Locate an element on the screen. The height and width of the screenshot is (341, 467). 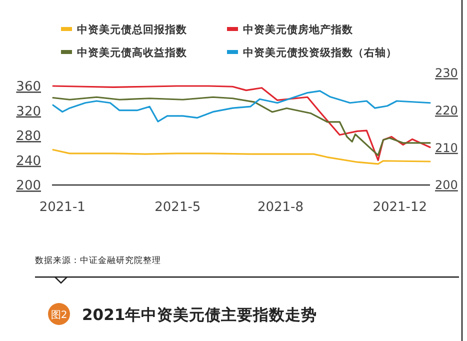
x-tick-label: 2021-8 is located at coordinates (280, 207).